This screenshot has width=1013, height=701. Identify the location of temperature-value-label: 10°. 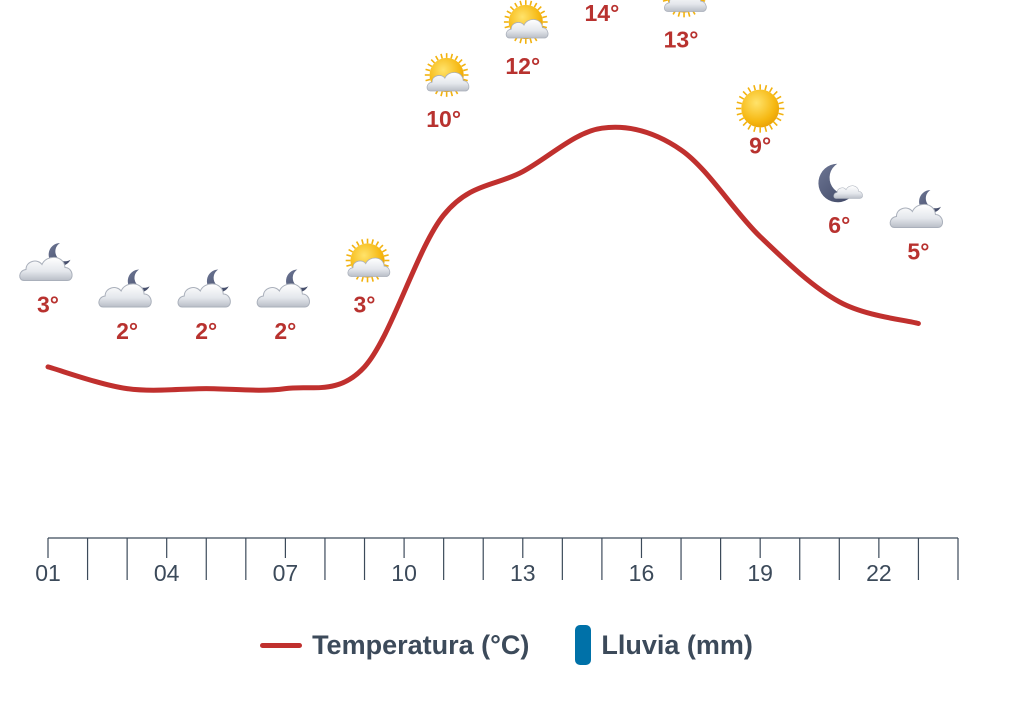
(443, 119).